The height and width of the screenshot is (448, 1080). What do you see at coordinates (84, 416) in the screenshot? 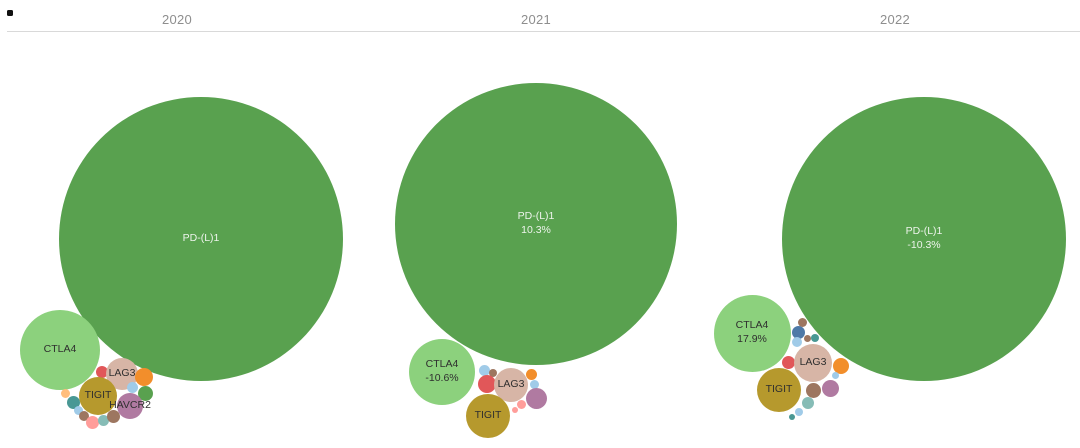
I see `bubble-brown-2020` at bounding box center [84, 416].